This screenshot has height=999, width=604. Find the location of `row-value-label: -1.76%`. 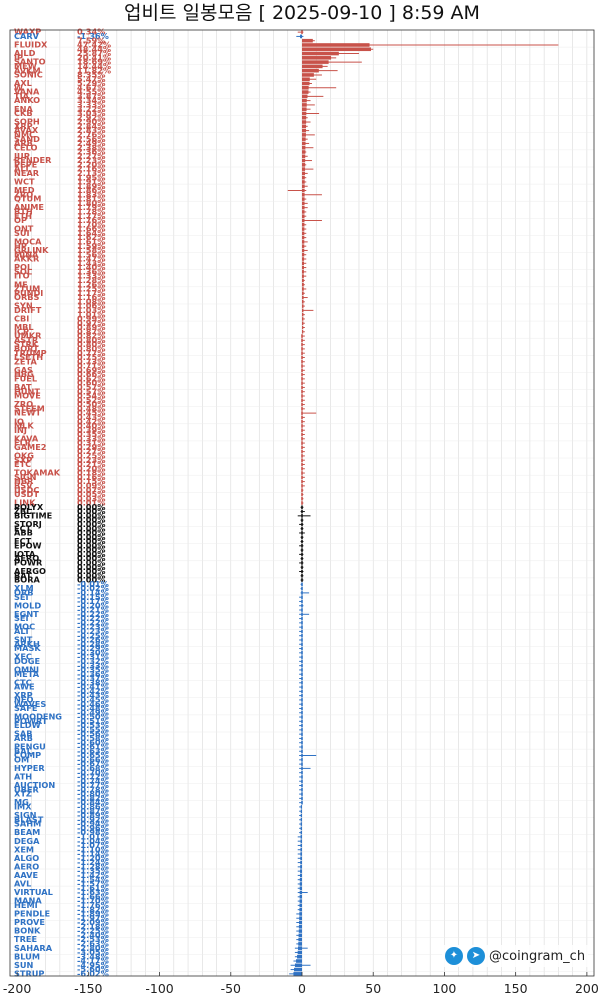

row-value-label: -1.76% is located at coordinates (93, 905).